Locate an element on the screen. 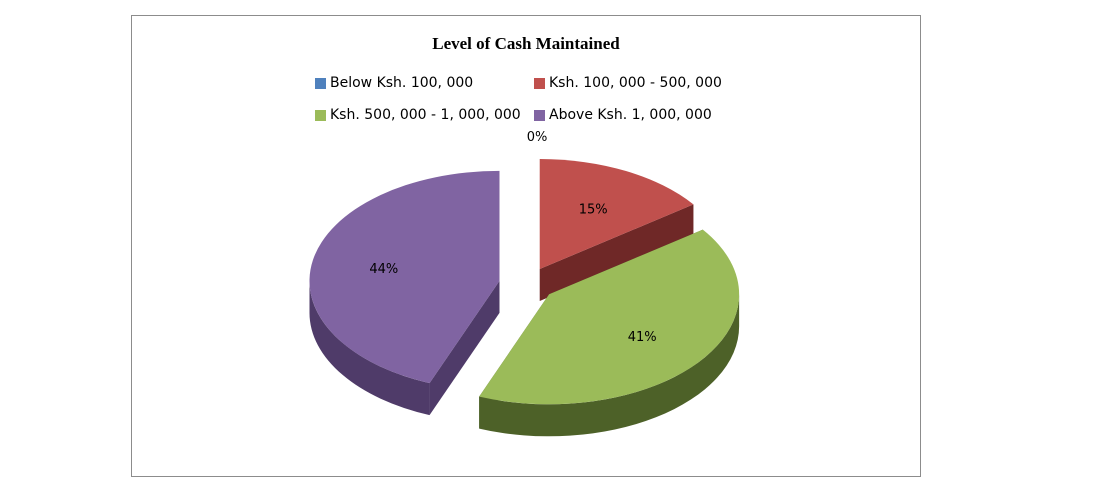  pie-slice-500k-1m is located at coordinates (609, 333).